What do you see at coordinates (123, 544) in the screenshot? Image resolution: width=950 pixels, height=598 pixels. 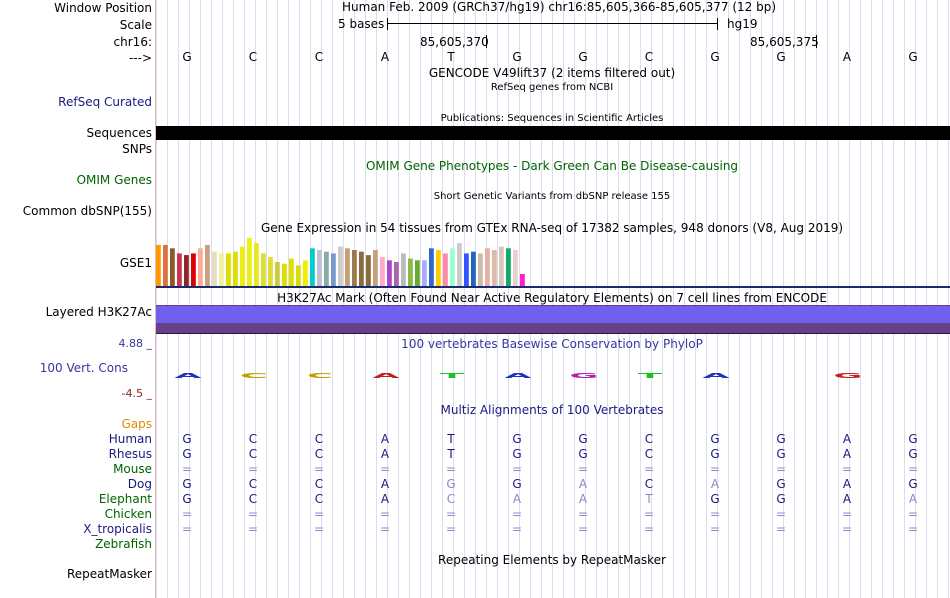 I see `species-label-zebrafish: Zebrafish` at bounding box center [123, 544].